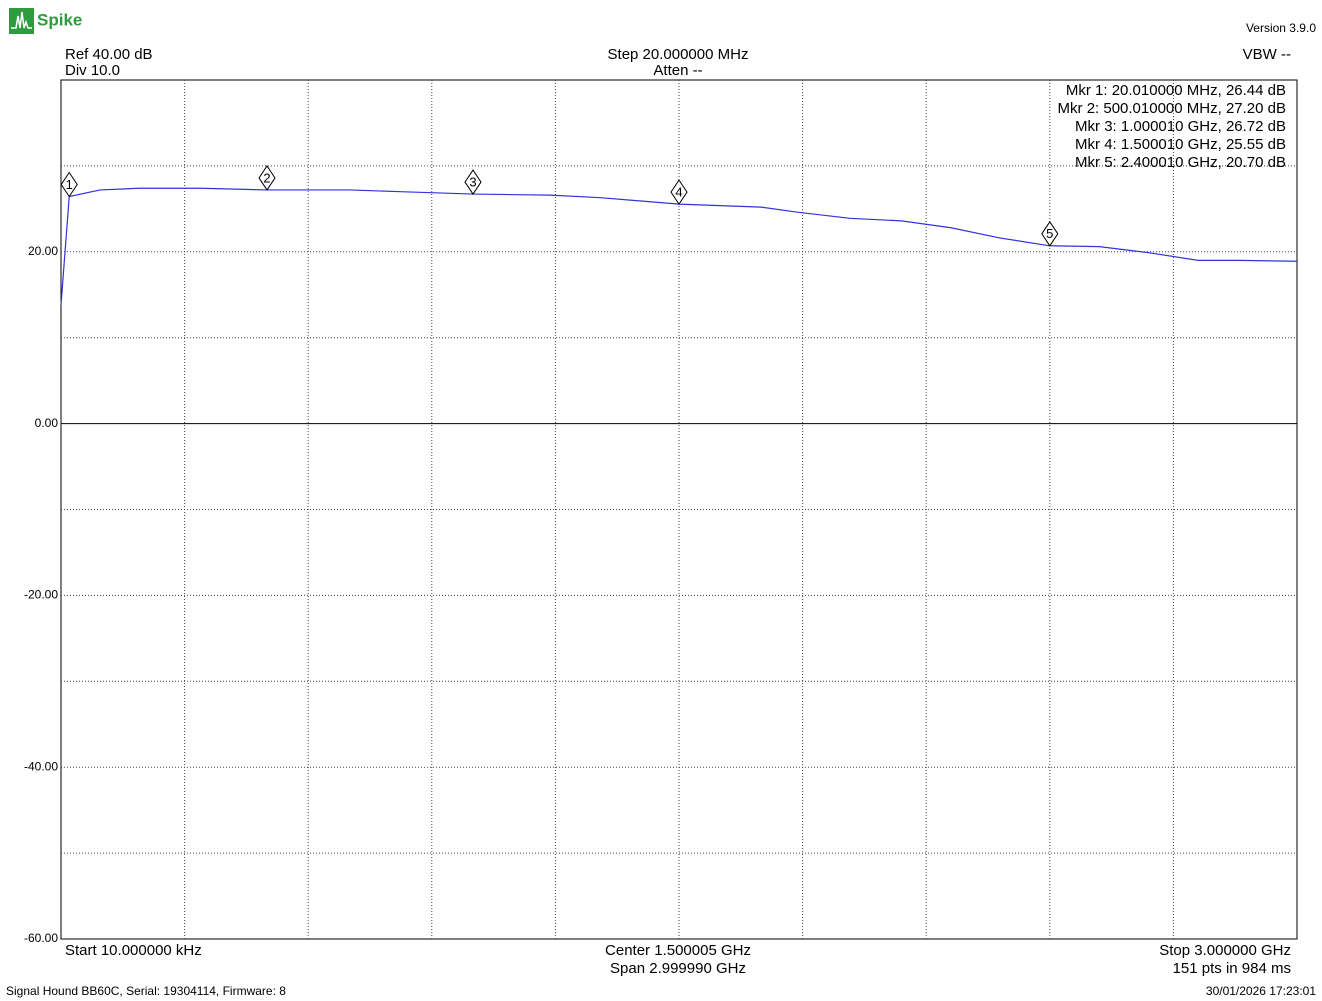 This screenshot has width=1322, height=1001. Describe the element at coordinates (92, 70) in the screenshot. I see `div: Div 10.0` at that location.